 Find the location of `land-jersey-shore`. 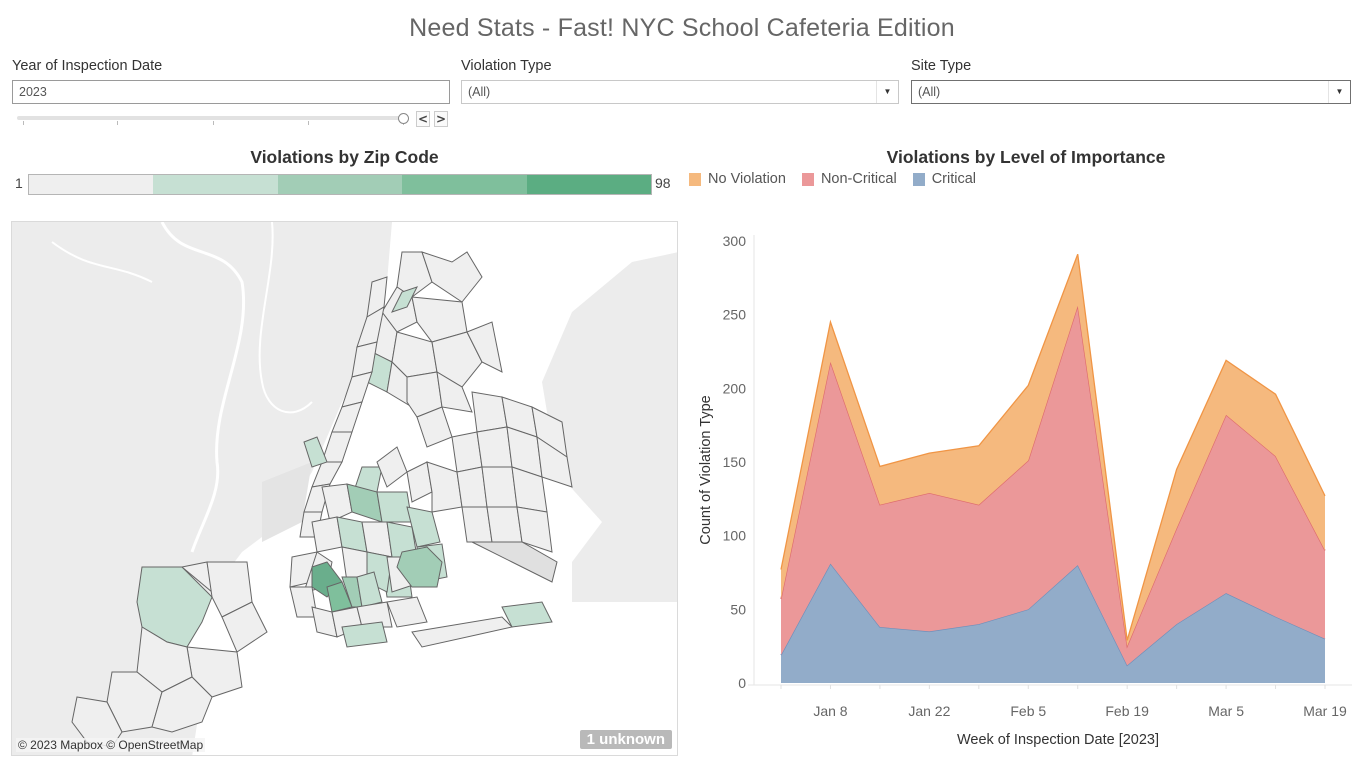

land-jersey-shore is located at coordinates (287, 502).